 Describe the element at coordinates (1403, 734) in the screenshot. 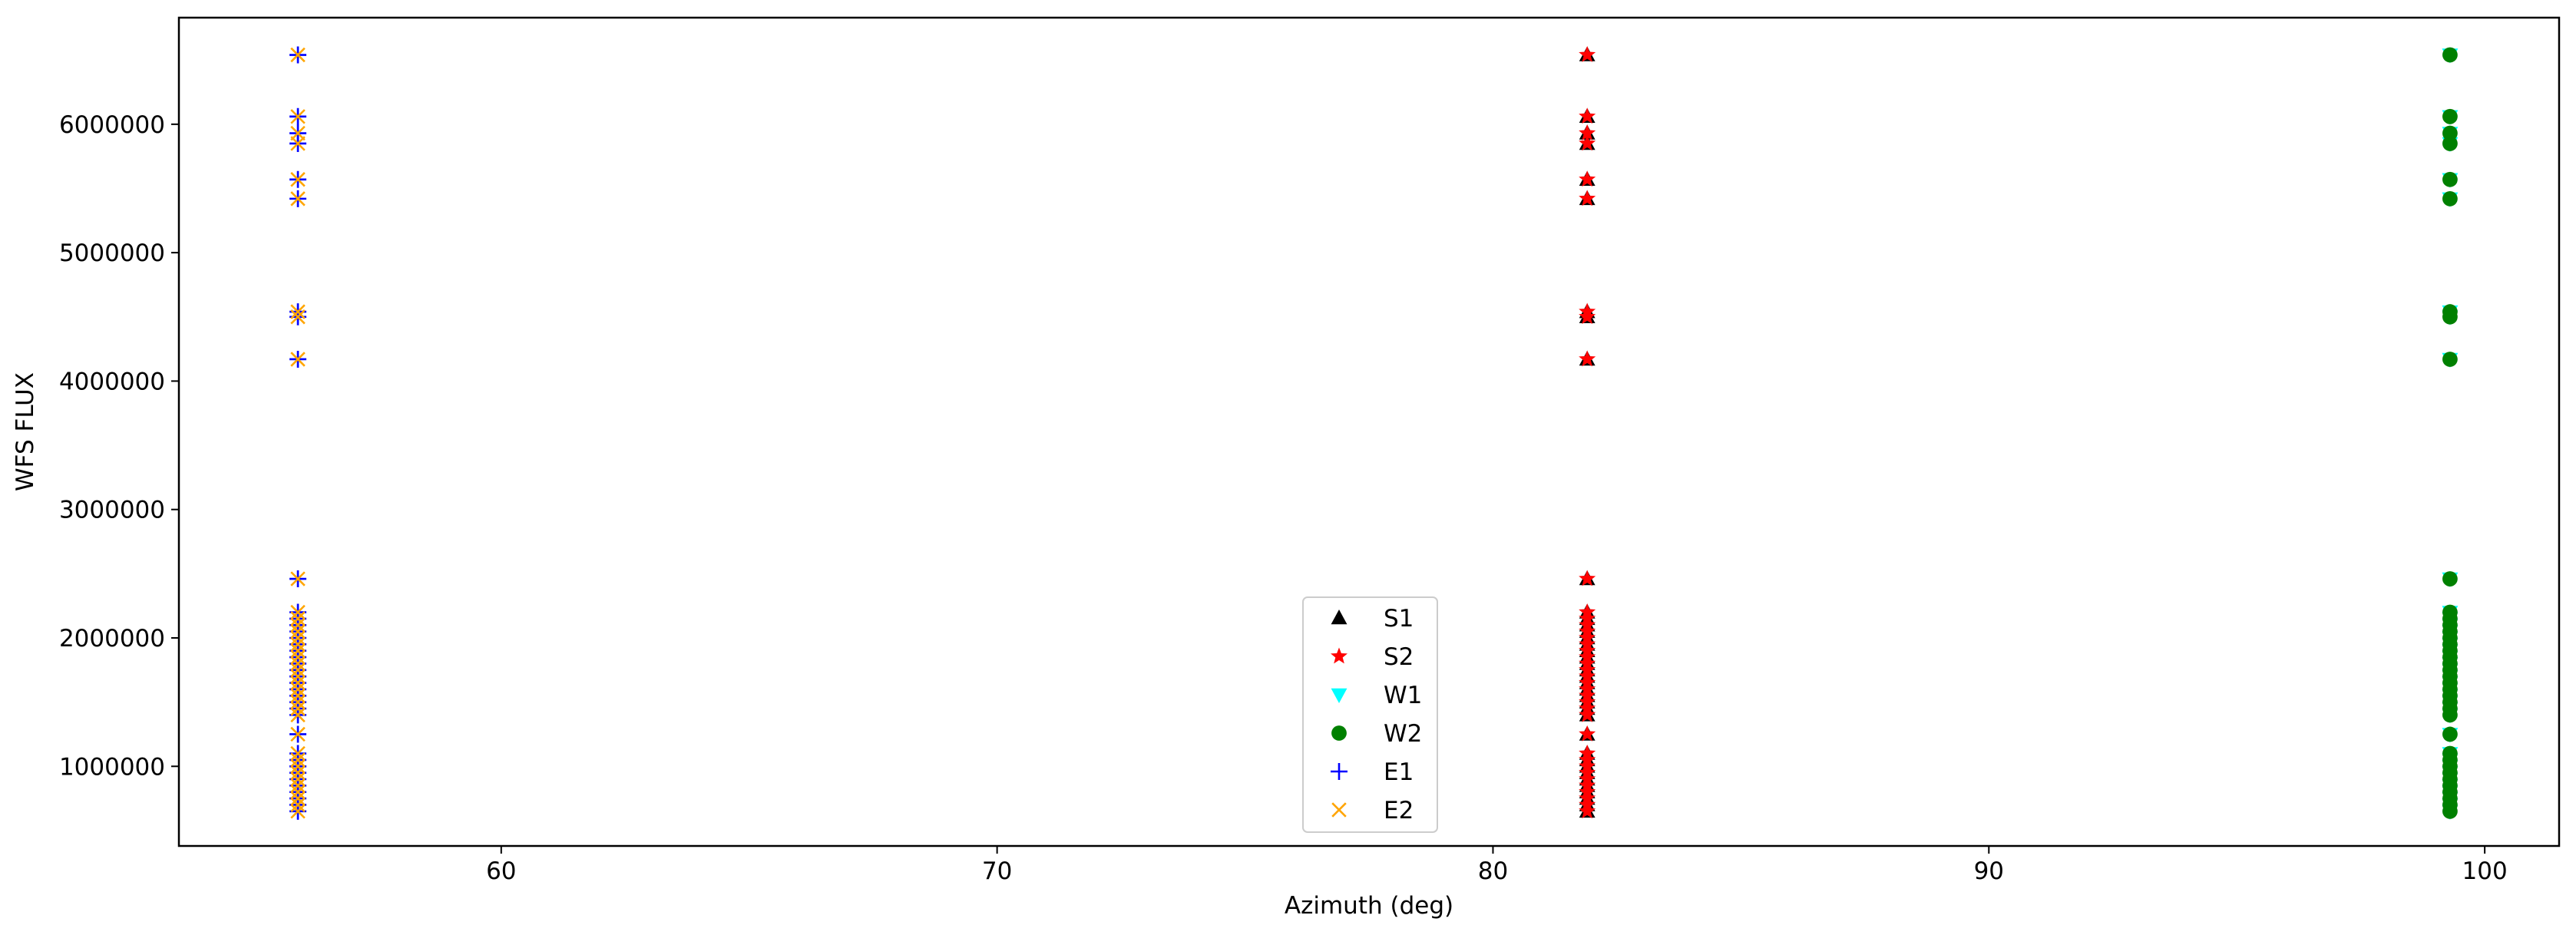

I see `legend-label: W2` at that location.